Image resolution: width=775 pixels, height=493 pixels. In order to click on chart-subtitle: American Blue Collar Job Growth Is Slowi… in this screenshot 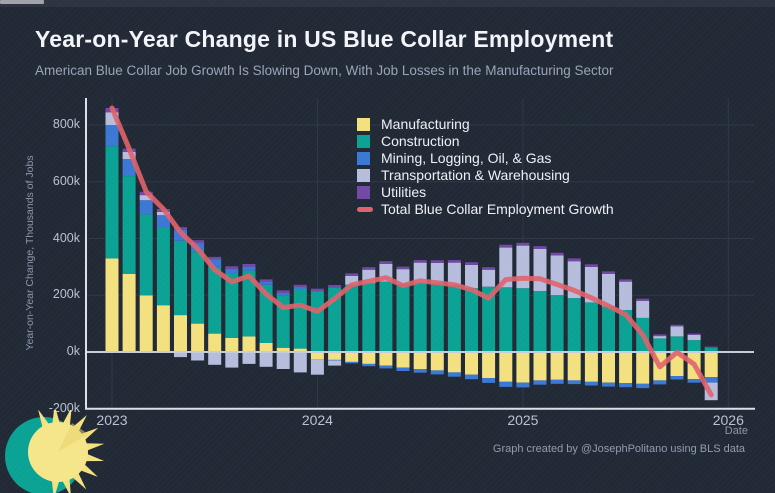, I will do `click(324, 70)`.